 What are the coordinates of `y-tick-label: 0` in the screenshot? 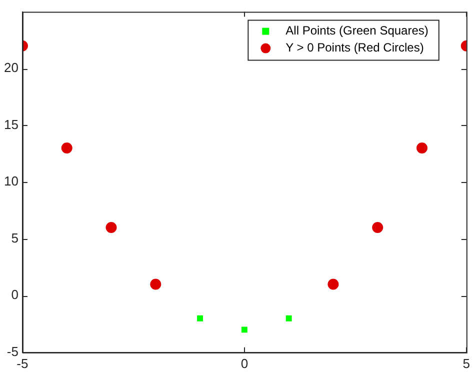 It's located at (14, 294).